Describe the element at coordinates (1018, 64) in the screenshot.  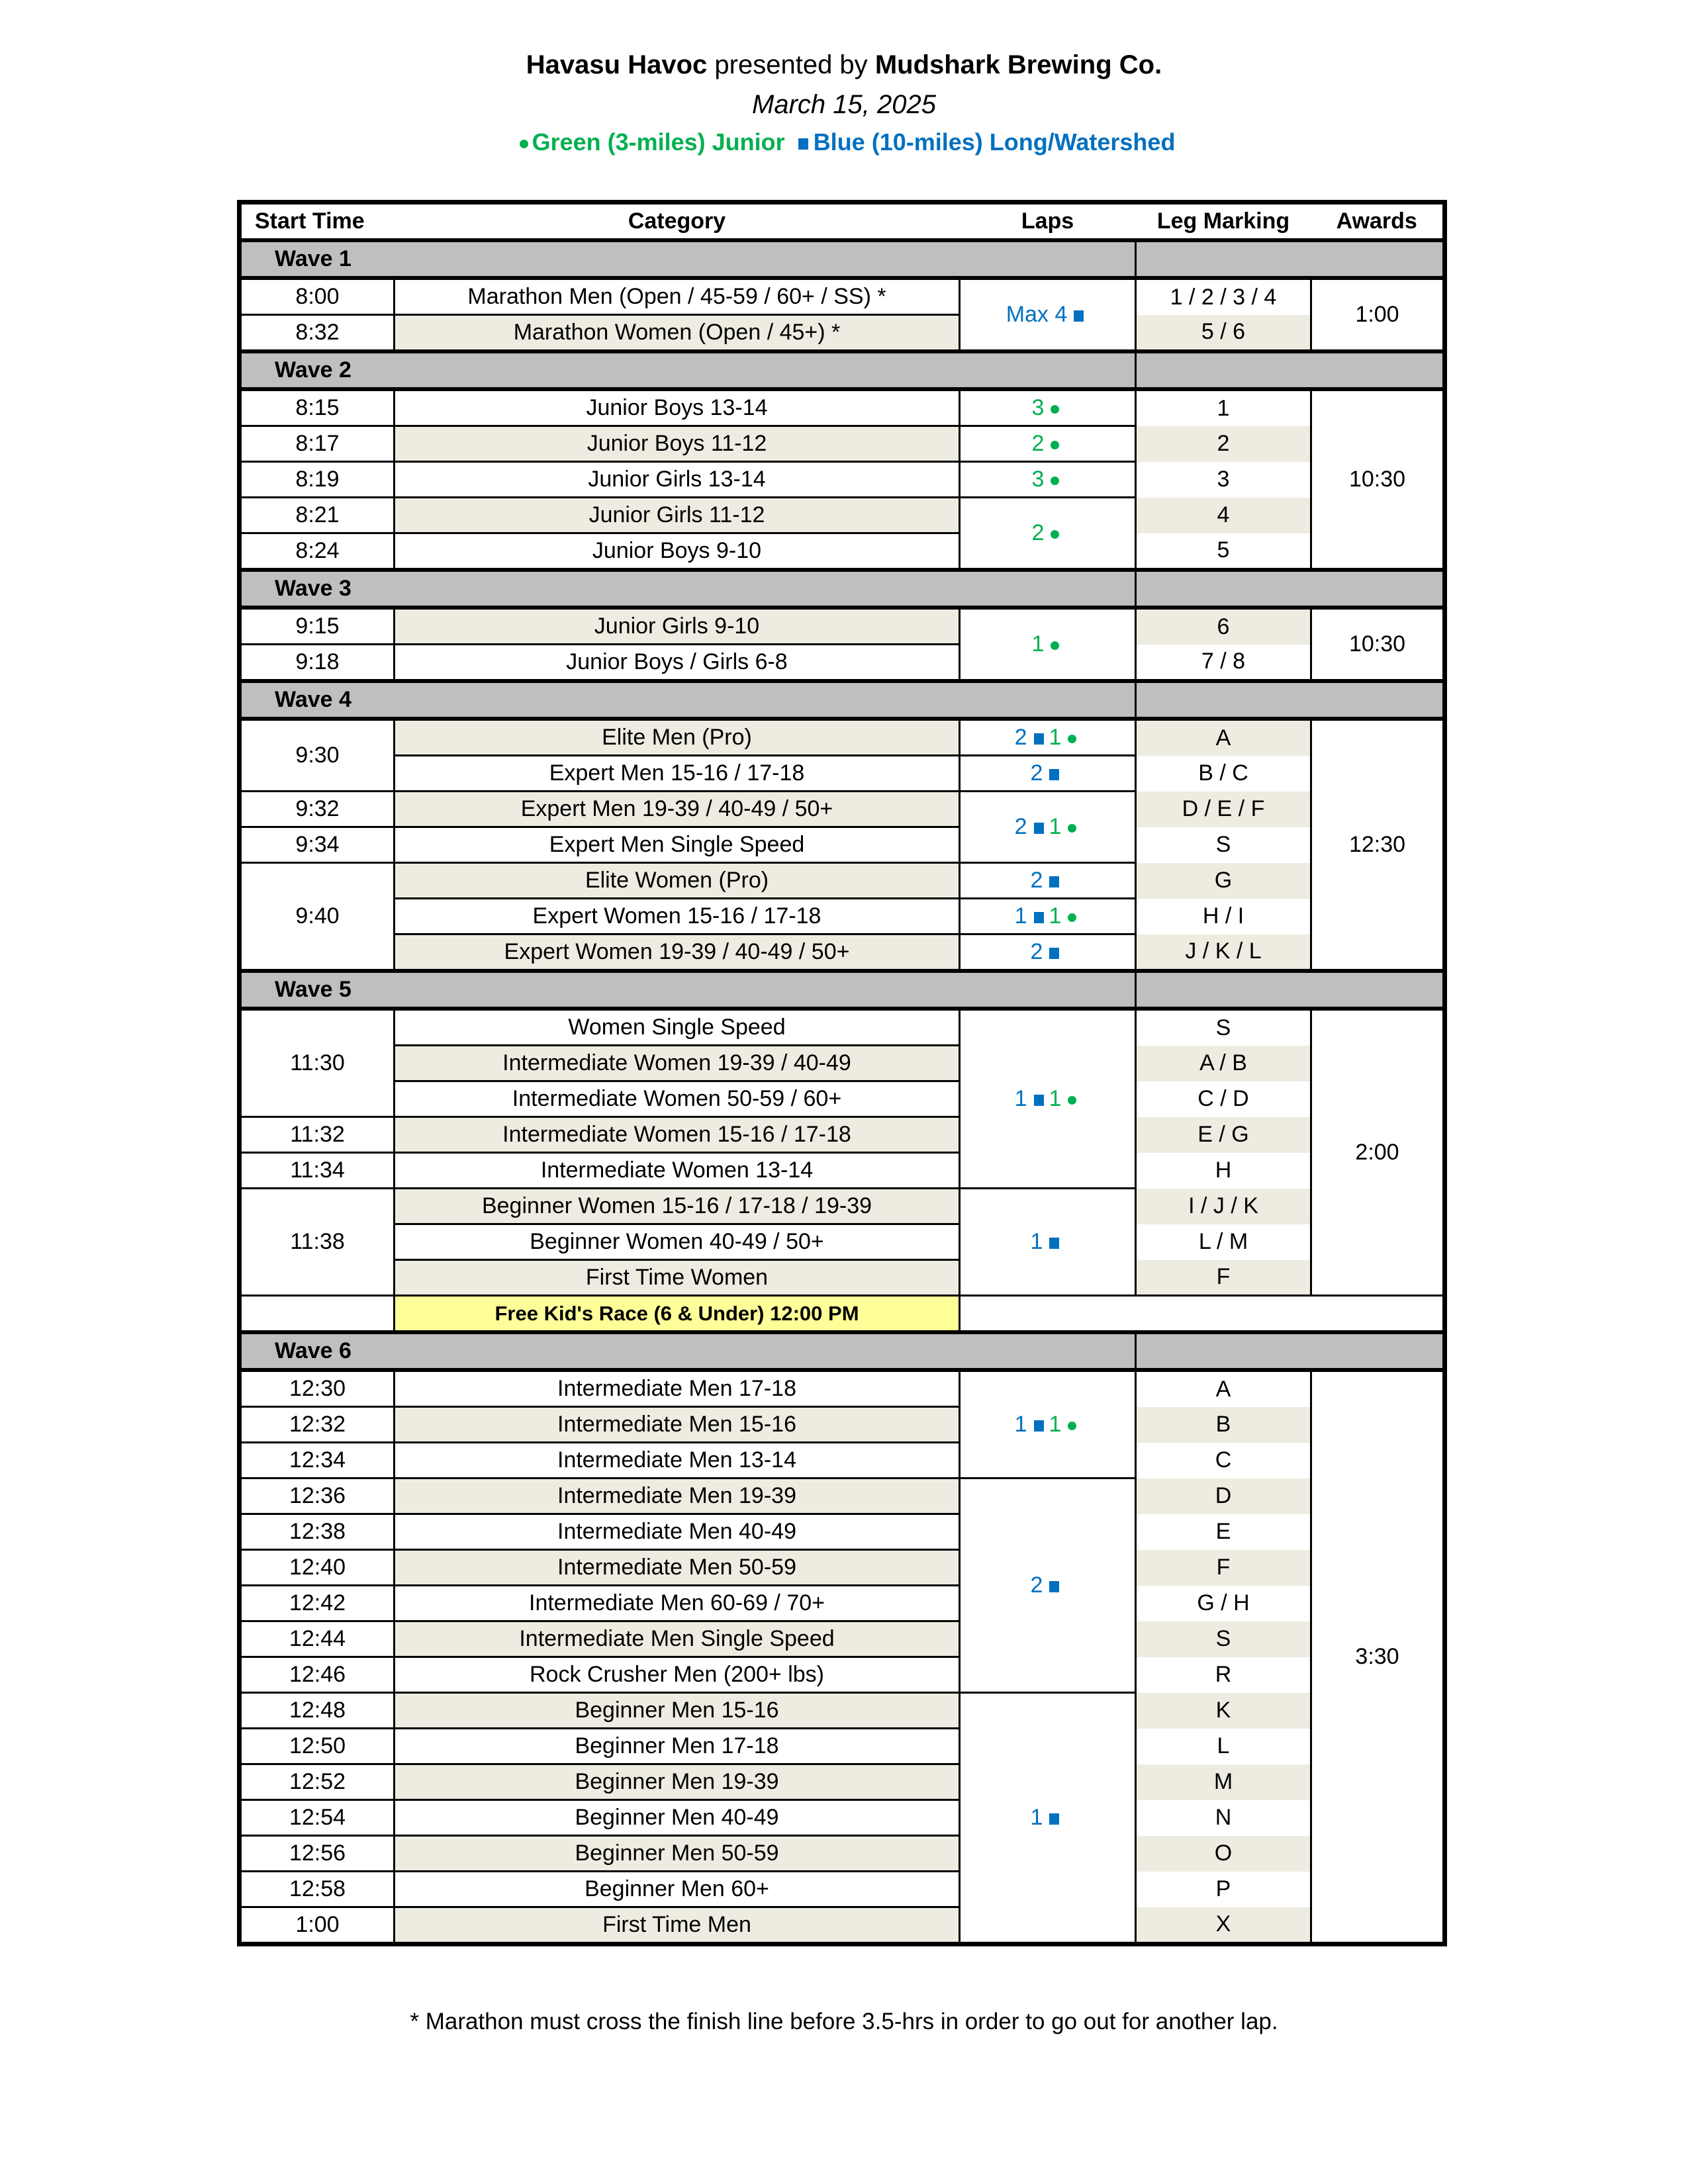
I see `sponsor-name: Mudshark Brewing Co.` at that location.